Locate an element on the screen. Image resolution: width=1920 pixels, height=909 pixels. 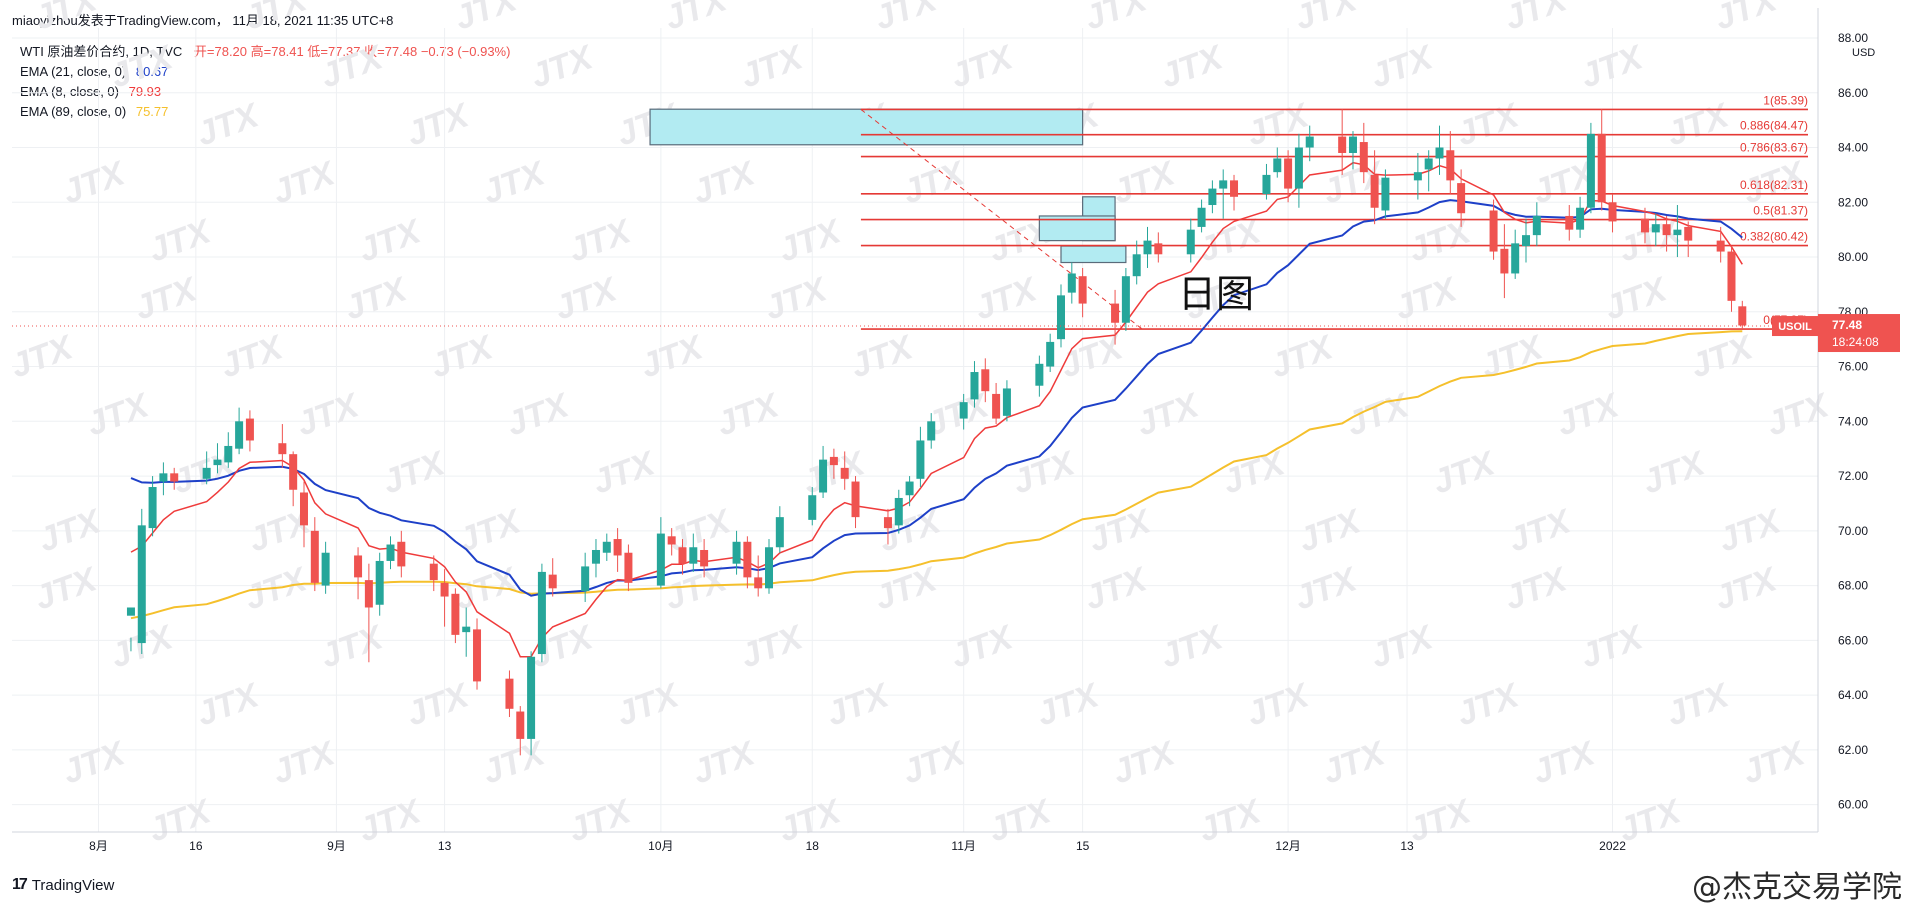
legend-ema8-row: EMA (8, close, 0) 79.93 is located at coordinates (265, 92).